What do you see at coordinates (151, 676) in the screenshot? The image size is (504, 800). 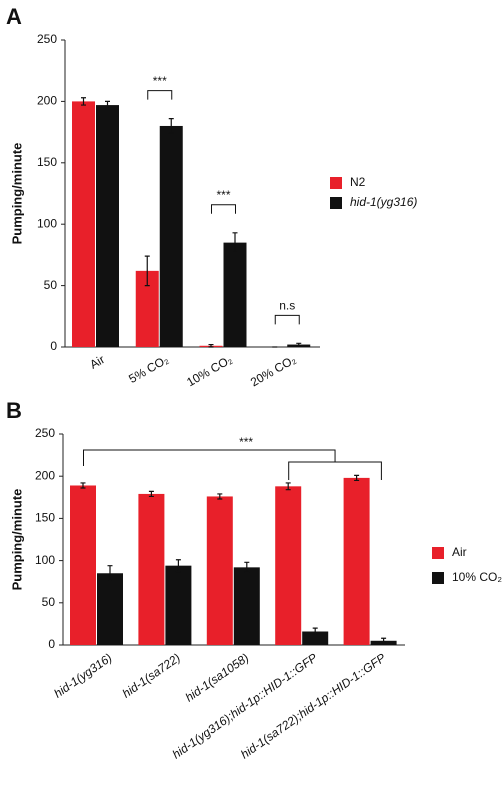 I see `x-tick-label: hid-1(sa722)` at bounding box center [151, 676].